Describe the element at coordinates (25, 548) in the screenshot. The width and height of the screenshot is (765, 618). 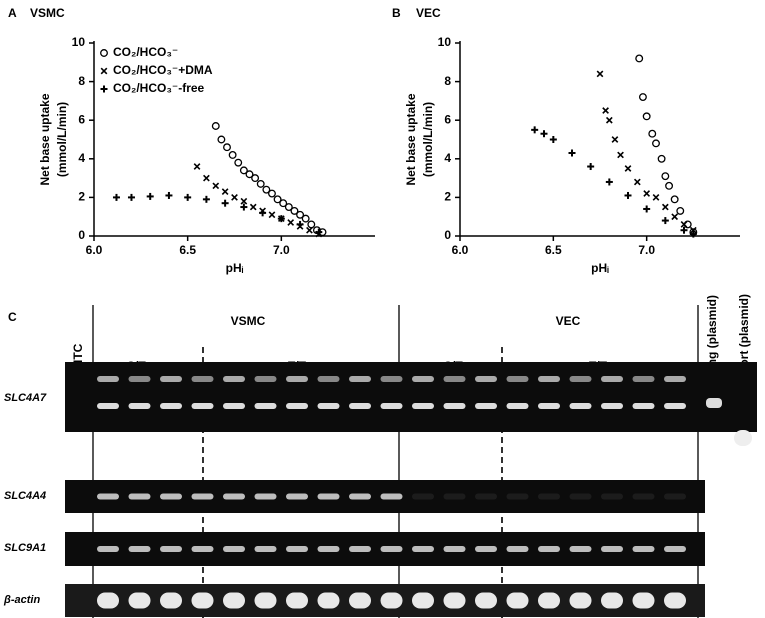
I see `gene-label: SLC9A1` at that location.